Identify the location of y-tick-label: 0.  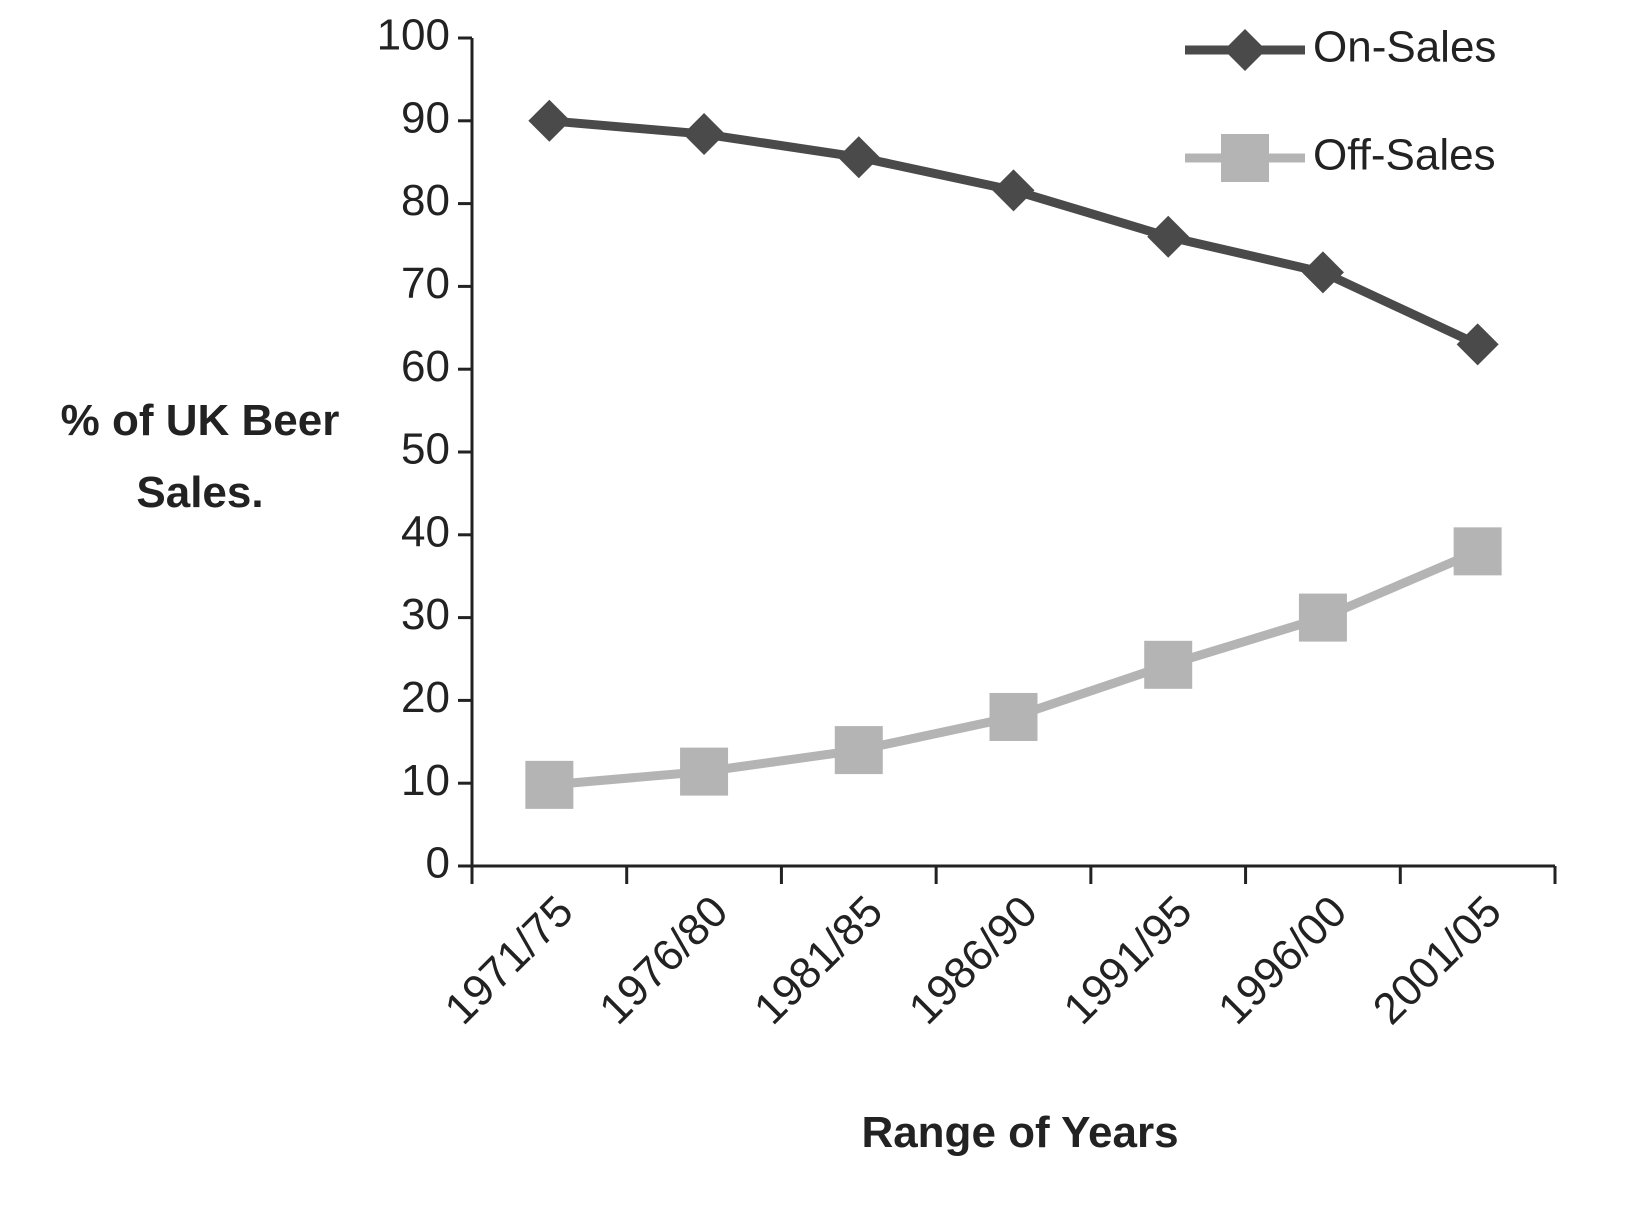
(438, 863).